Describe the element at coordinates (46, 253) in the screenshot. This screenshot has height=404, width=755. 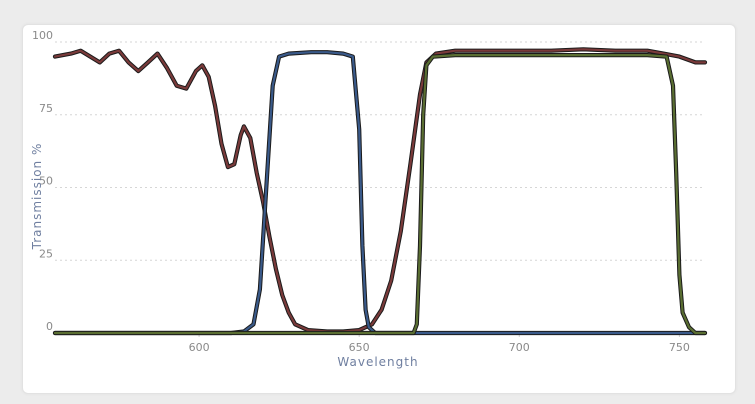
I see `y-tick-label: 25` at that location.